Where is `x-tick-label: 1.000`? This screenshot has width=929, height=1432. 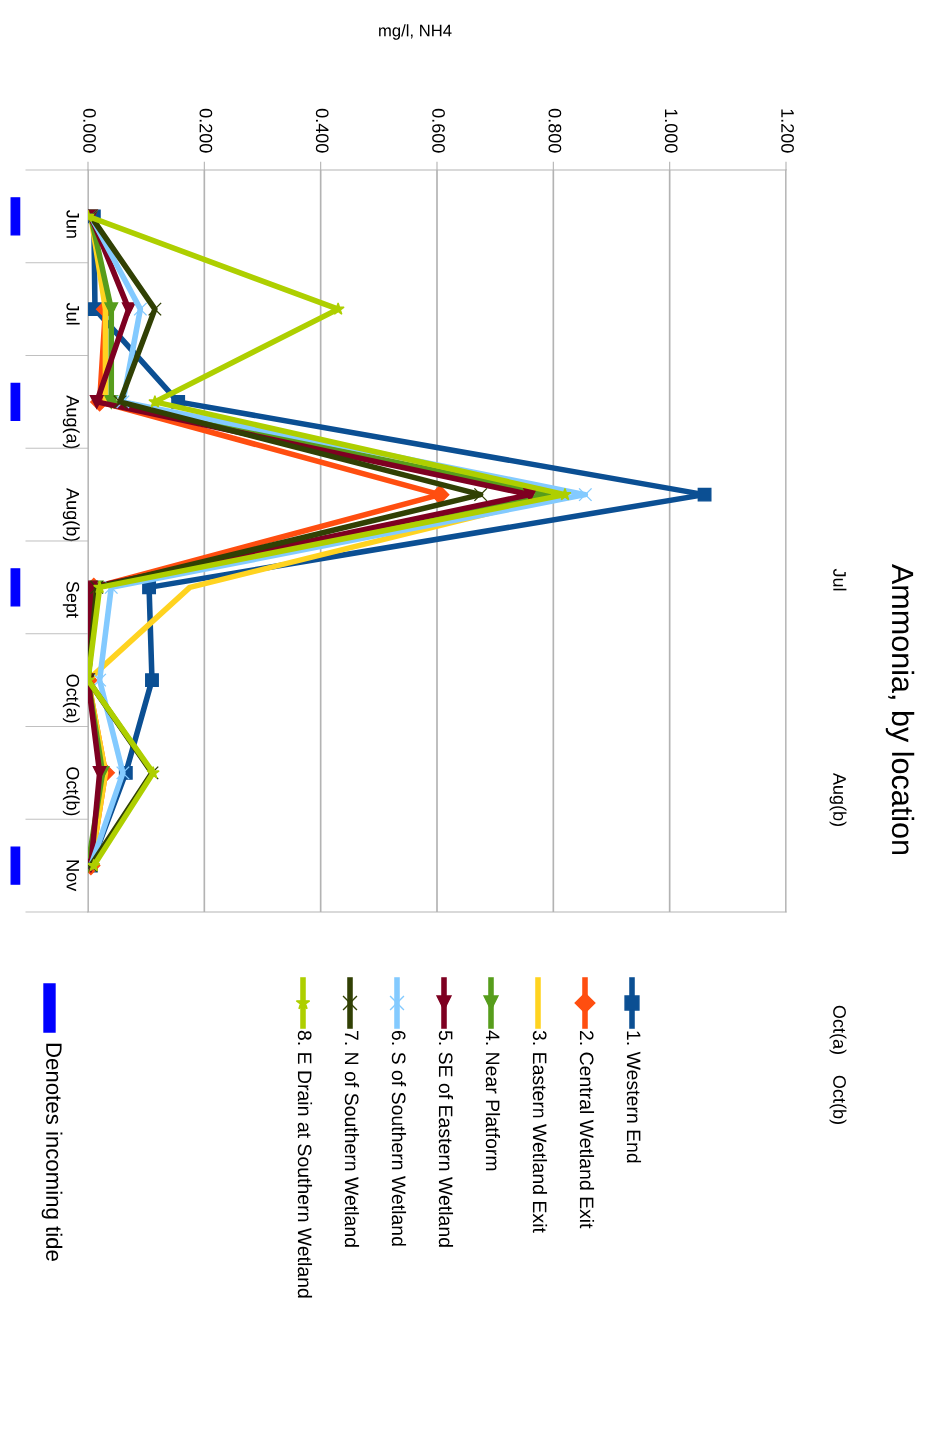 x-tick-label: 1.000 is located at coordinates (671, 131).